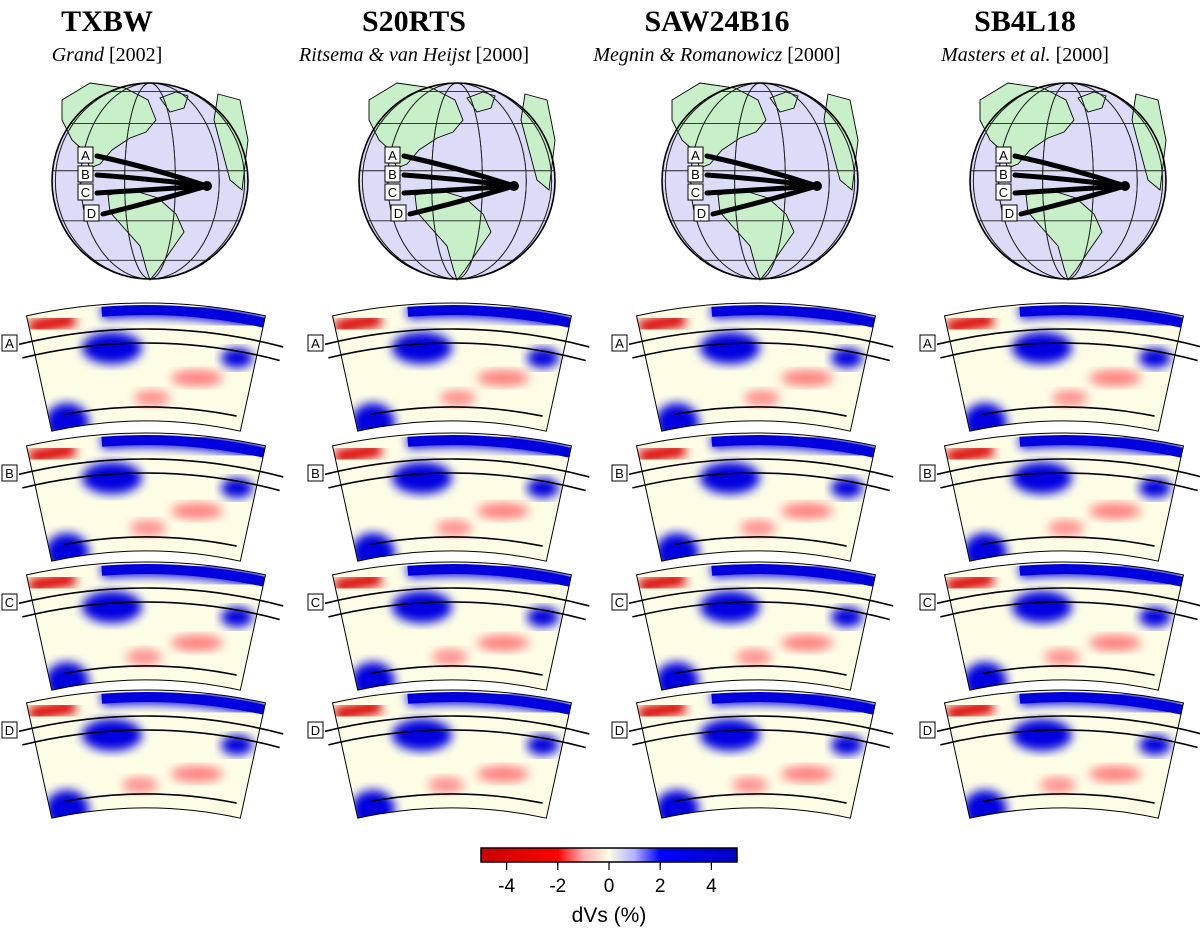 The width and height of the screenshot is (1200, 940). I want to click on citation-year: [2002], so click(133, 55).